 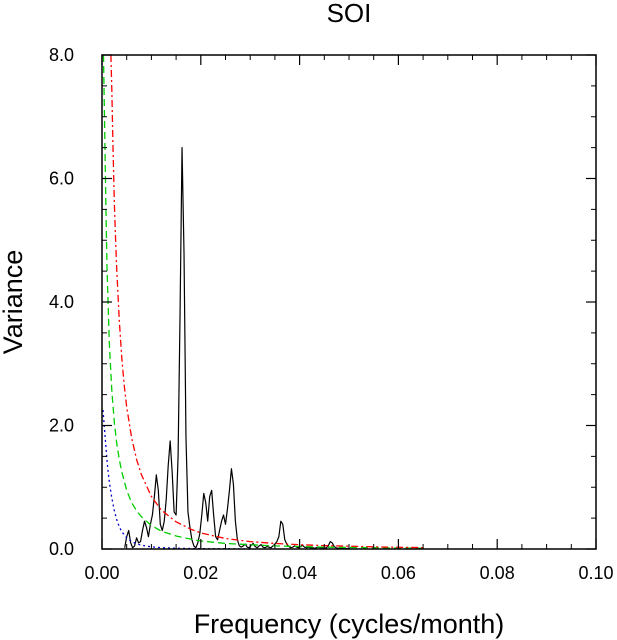 I want to click on x-tick-label: 0.04, so click(x=299, y=573).